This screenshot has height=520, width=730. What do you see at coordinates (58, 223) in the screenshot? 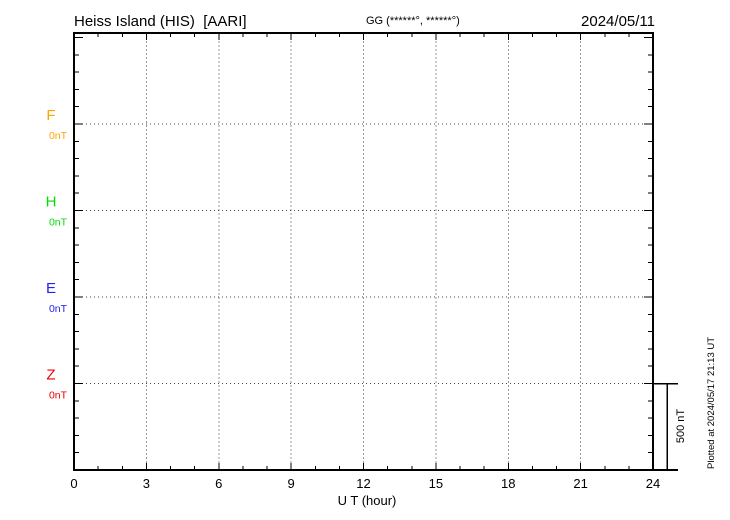
I see `channel-unit-label-H: 0nT` at bounding box center [58, 223].